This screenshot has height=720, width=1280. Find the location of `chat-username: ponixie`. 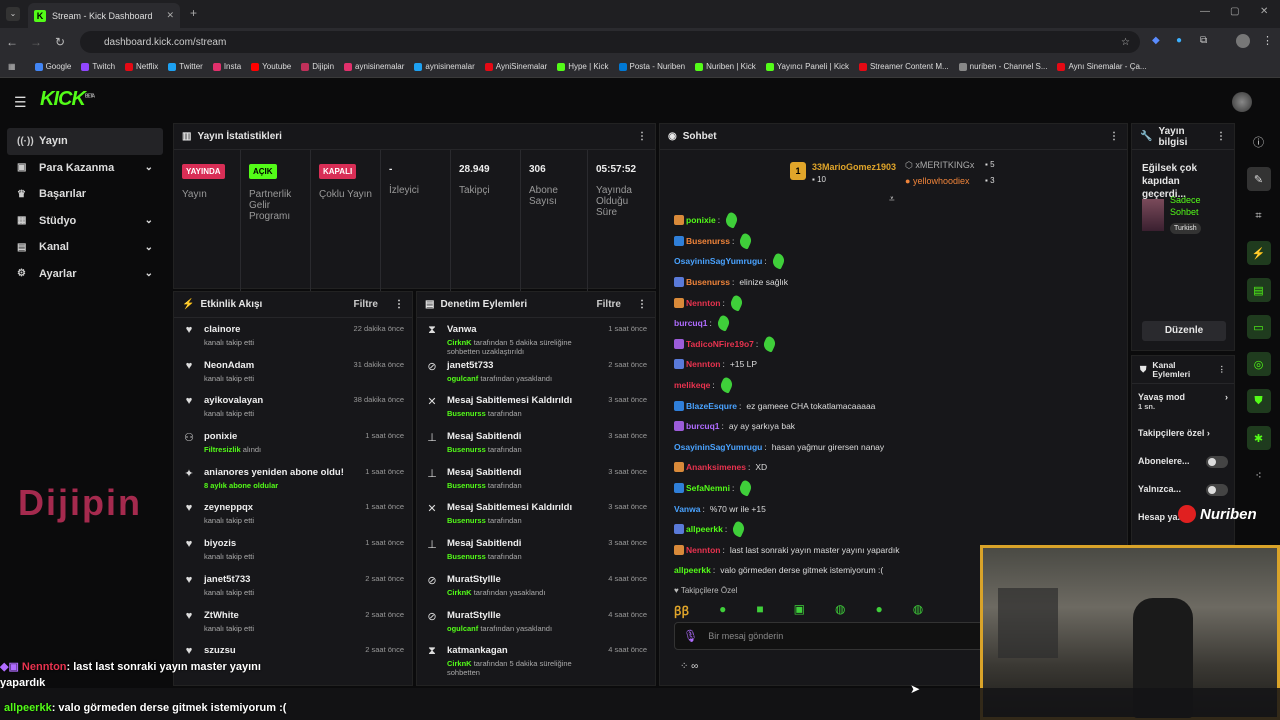

chat-username: ponixie is located at coordinates (701, 220).